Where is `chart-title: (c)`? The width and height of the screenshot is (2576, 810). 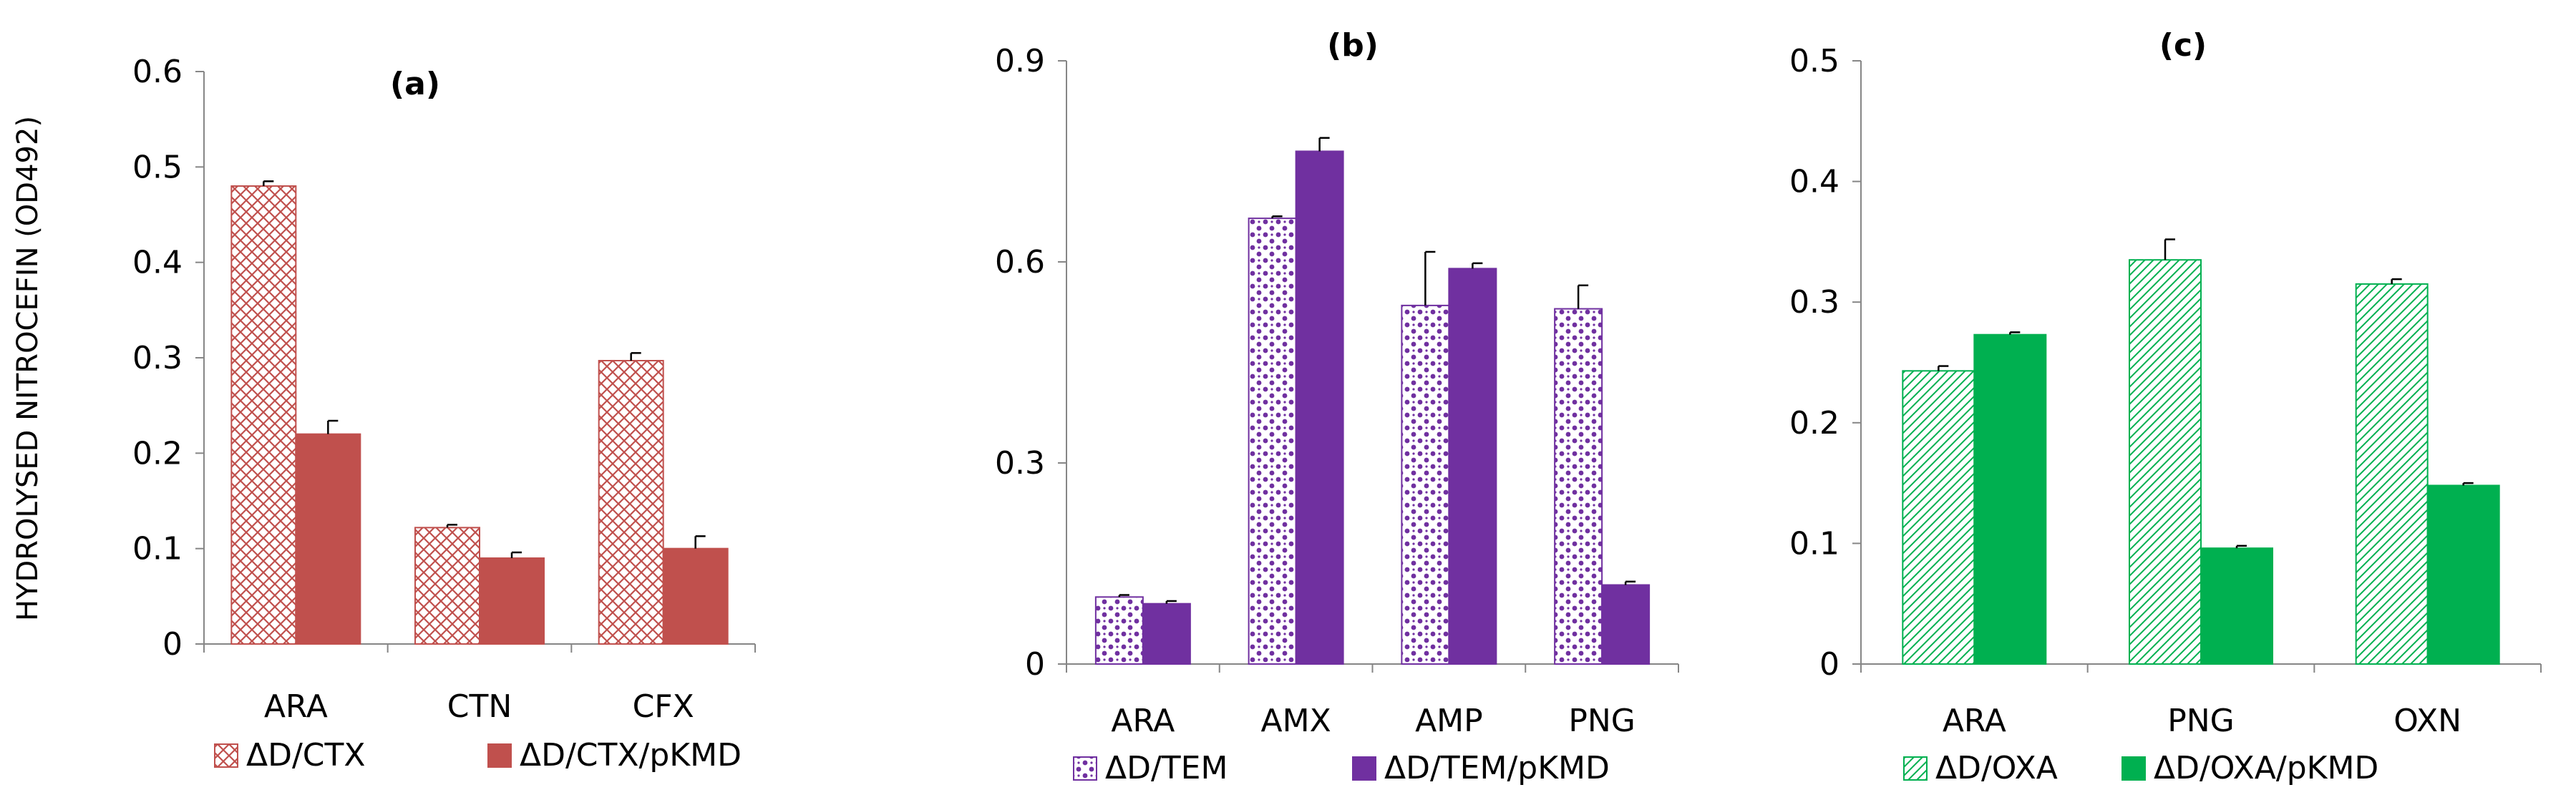 chart-title: (c) is located at coordinates (2183, 45).